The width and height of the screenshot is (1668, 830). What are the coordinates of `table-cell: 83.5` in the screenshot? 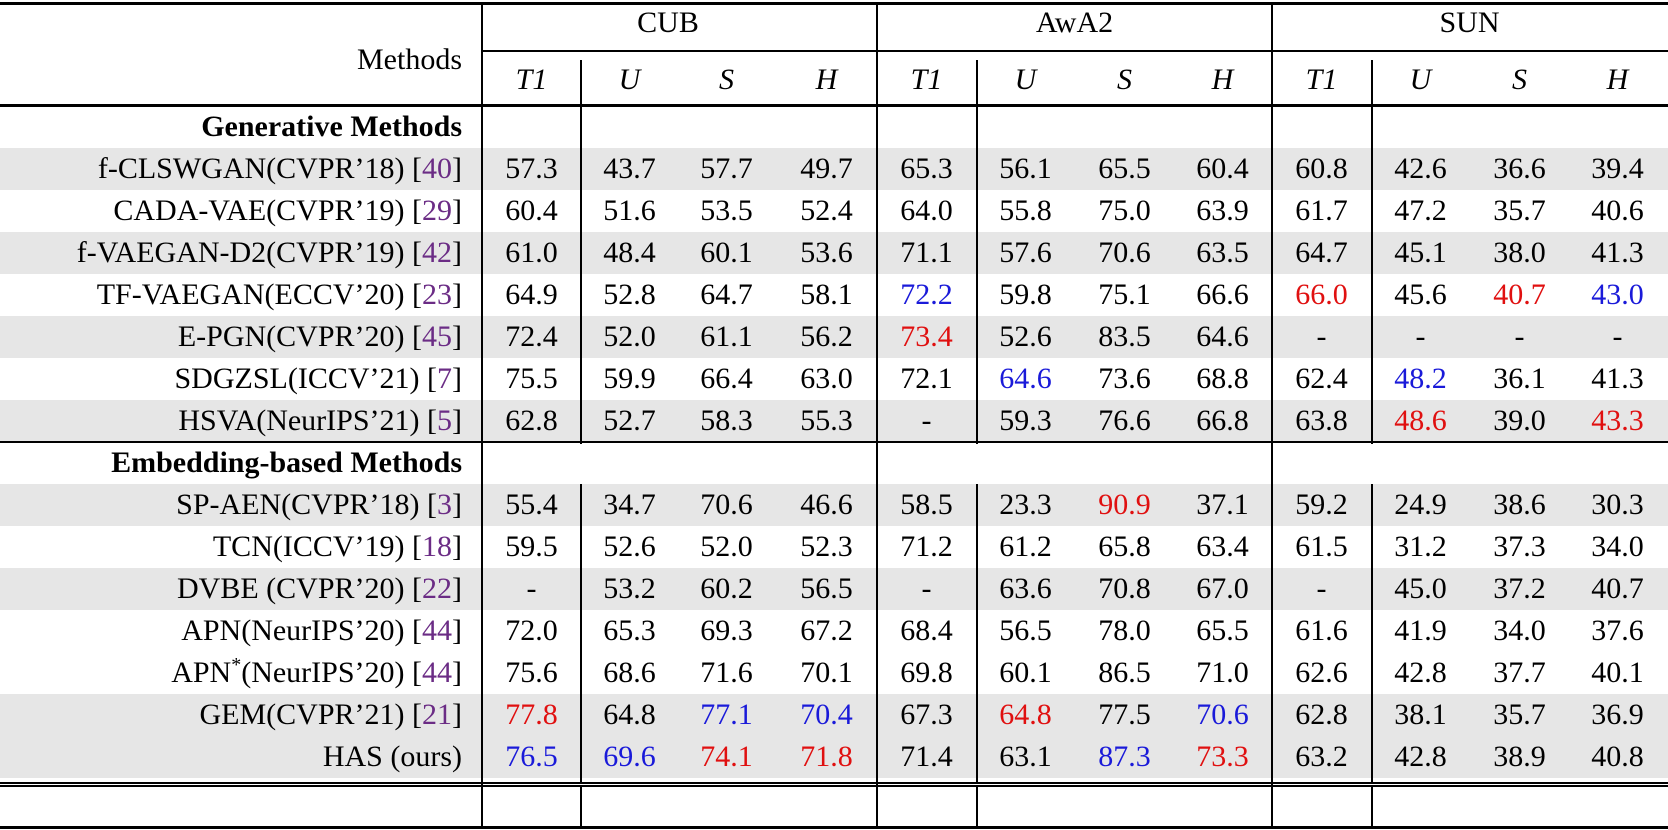 It's located at (1124, 336).